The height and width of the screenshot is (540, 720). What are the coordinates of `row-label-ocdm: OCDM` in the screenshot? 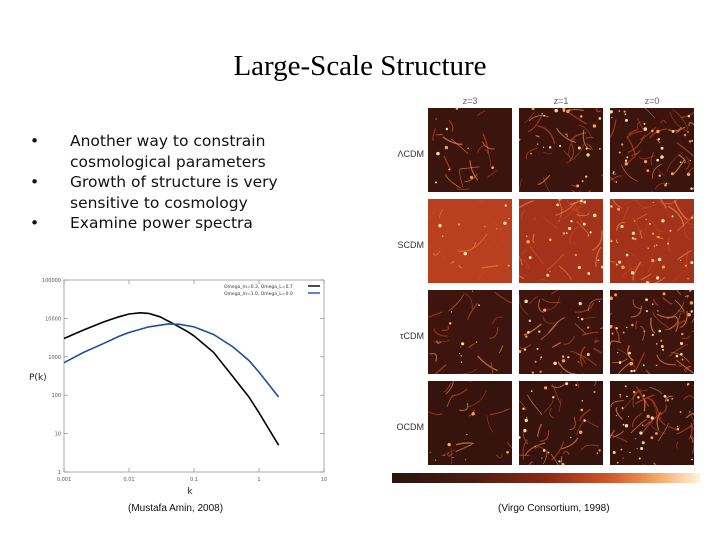 It's located at (410, 427).